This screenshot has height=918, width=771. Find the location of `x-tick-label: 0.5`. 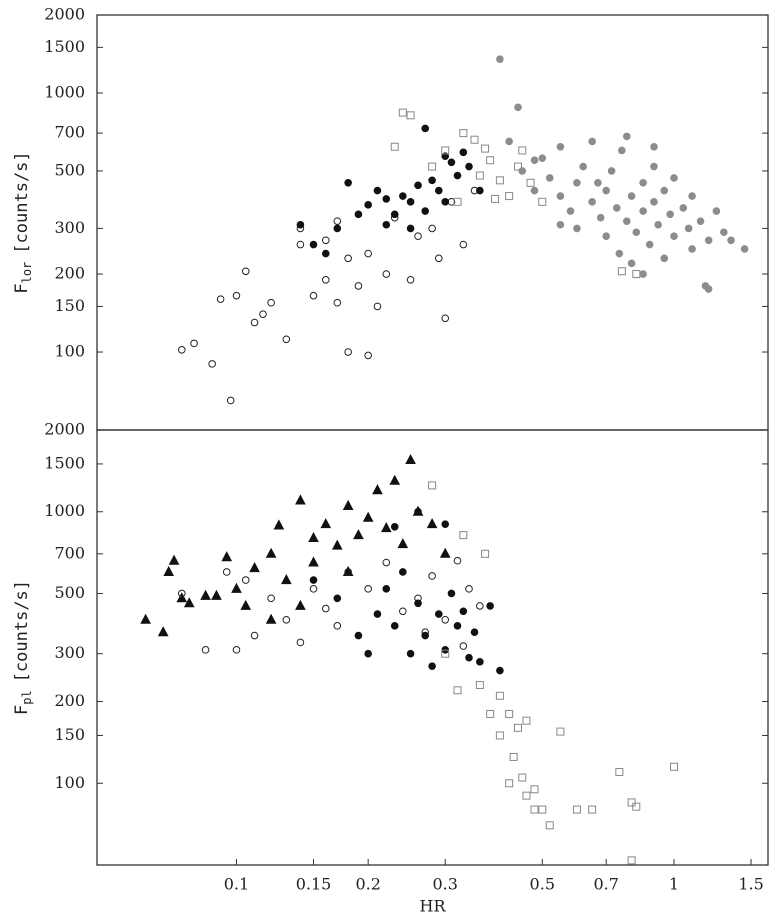

x-tick-label: 0.5 is located at coordinates (542, 884).